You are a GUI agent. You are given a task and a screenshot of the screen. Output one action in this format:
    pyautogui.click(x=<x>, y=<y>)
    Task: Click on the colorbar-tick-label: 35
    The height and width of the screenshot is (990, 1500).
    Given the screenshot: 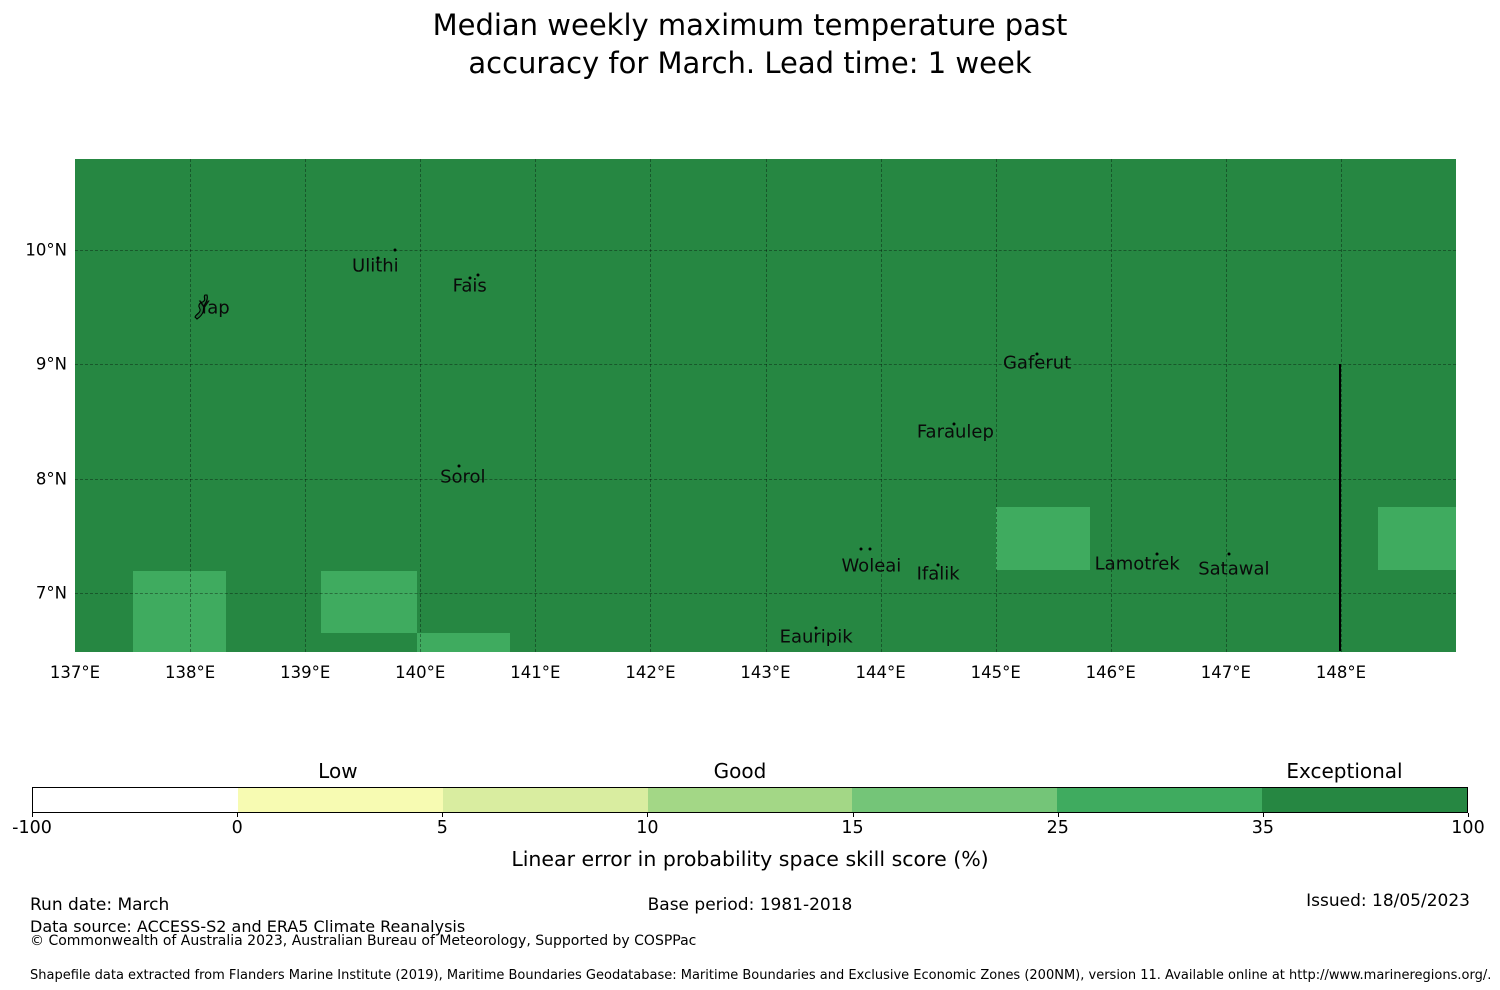 What is the action you would take?
    pyautogui.click(x=1262, y=828)
    